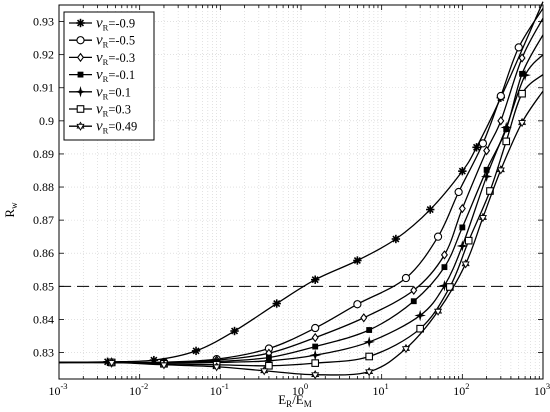 This screenshot has width=550, height=412. I want to click on y-tick-label: 0.86, so click(43, 253).